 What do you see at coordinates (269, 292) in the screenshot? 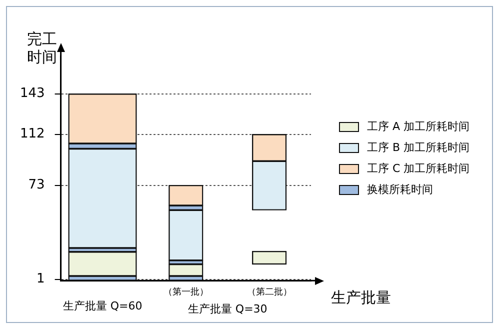
I see `x-tick-label: （第二批）` at bounding box center [269, 292].